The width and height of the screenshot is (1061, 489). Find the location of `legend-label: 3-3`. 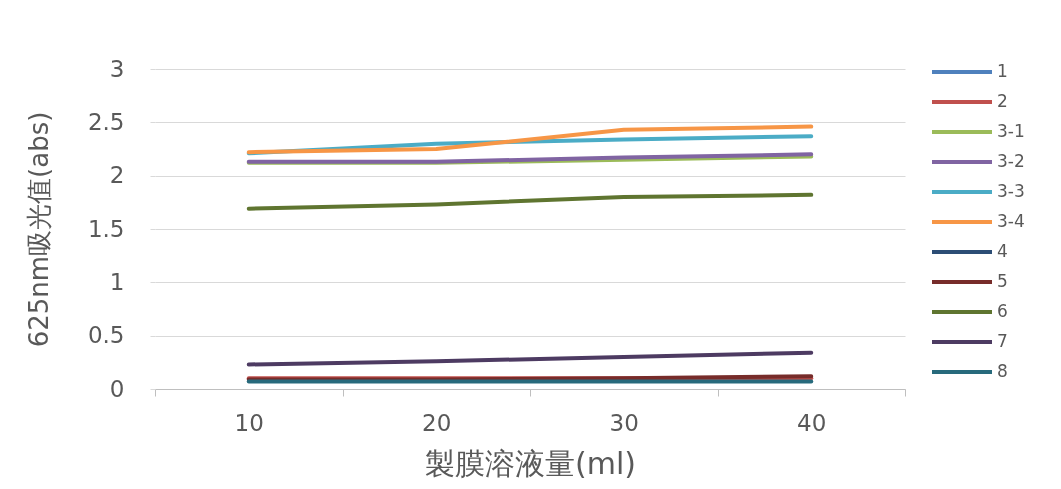

legend-label: 3-3 is located at coordinates (1011, 191).